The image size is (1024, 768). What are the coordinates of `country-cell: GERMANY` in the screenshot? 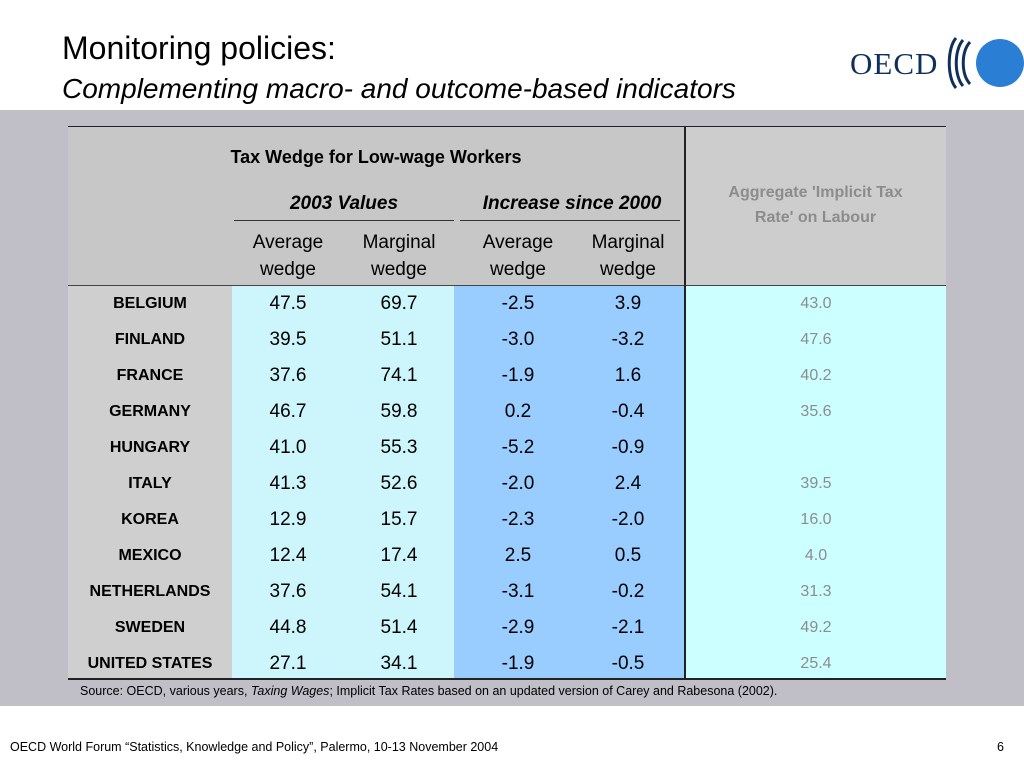 It's located at (150, 411).